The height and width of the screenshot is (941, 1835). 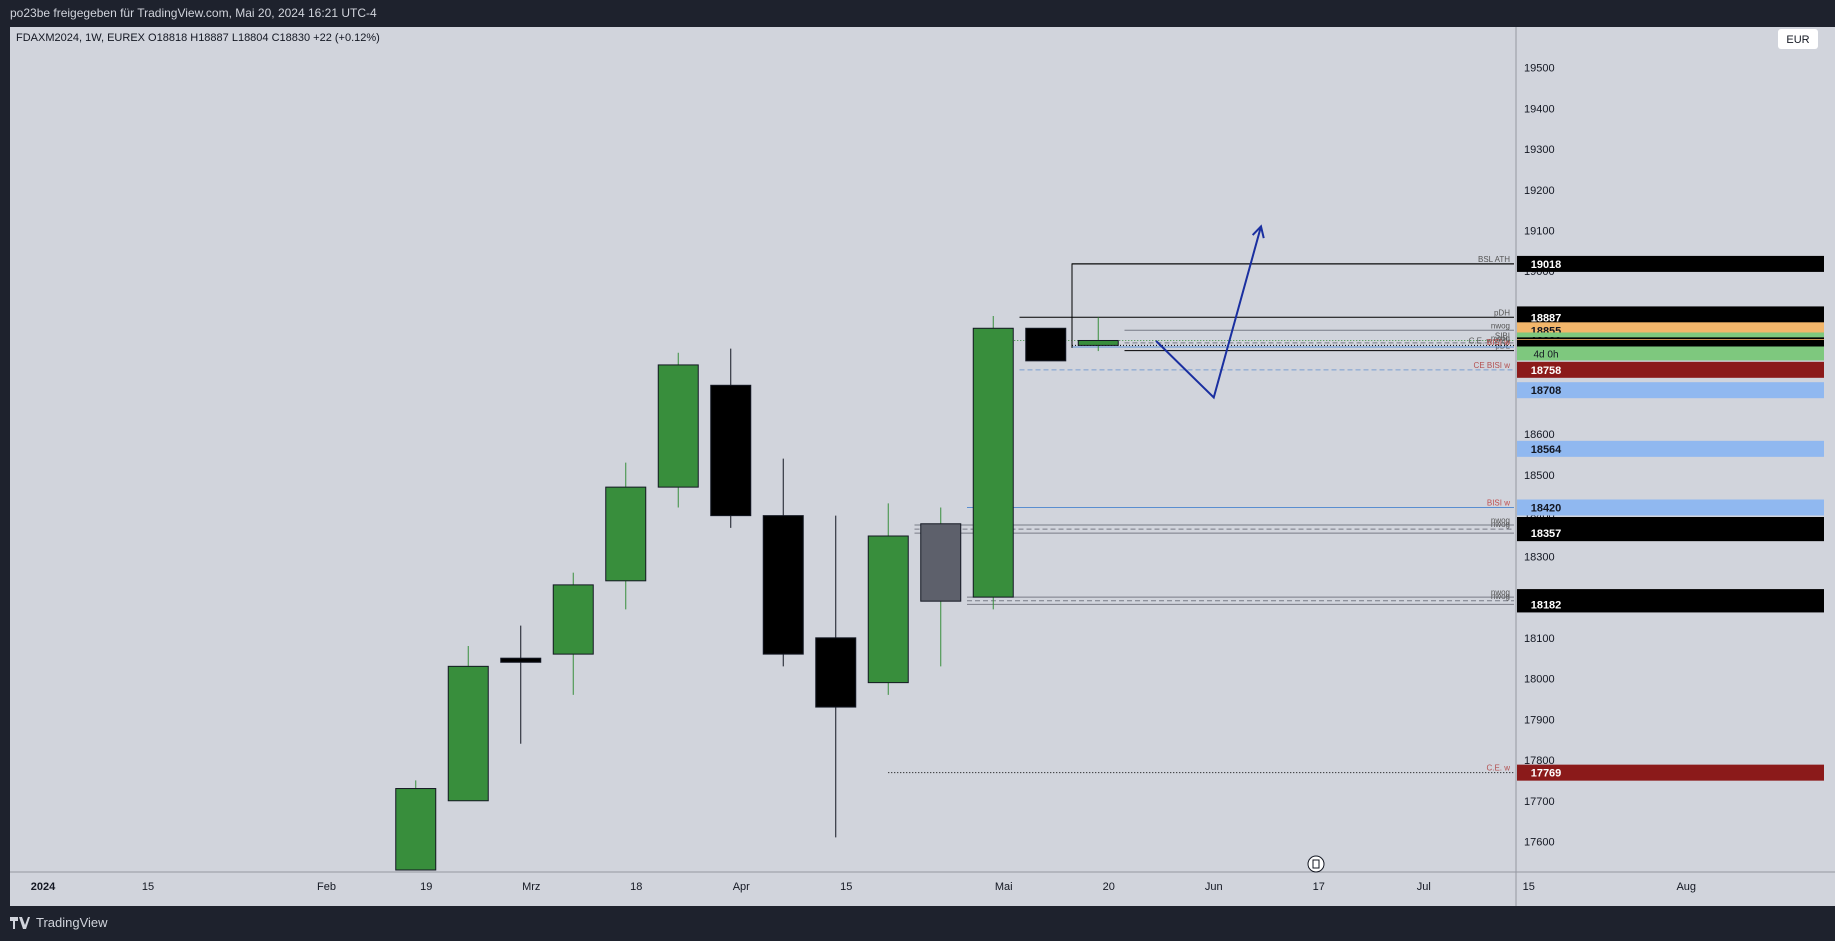 I want to click on price-badge-label: 18708, so click(x=1546, y=391).